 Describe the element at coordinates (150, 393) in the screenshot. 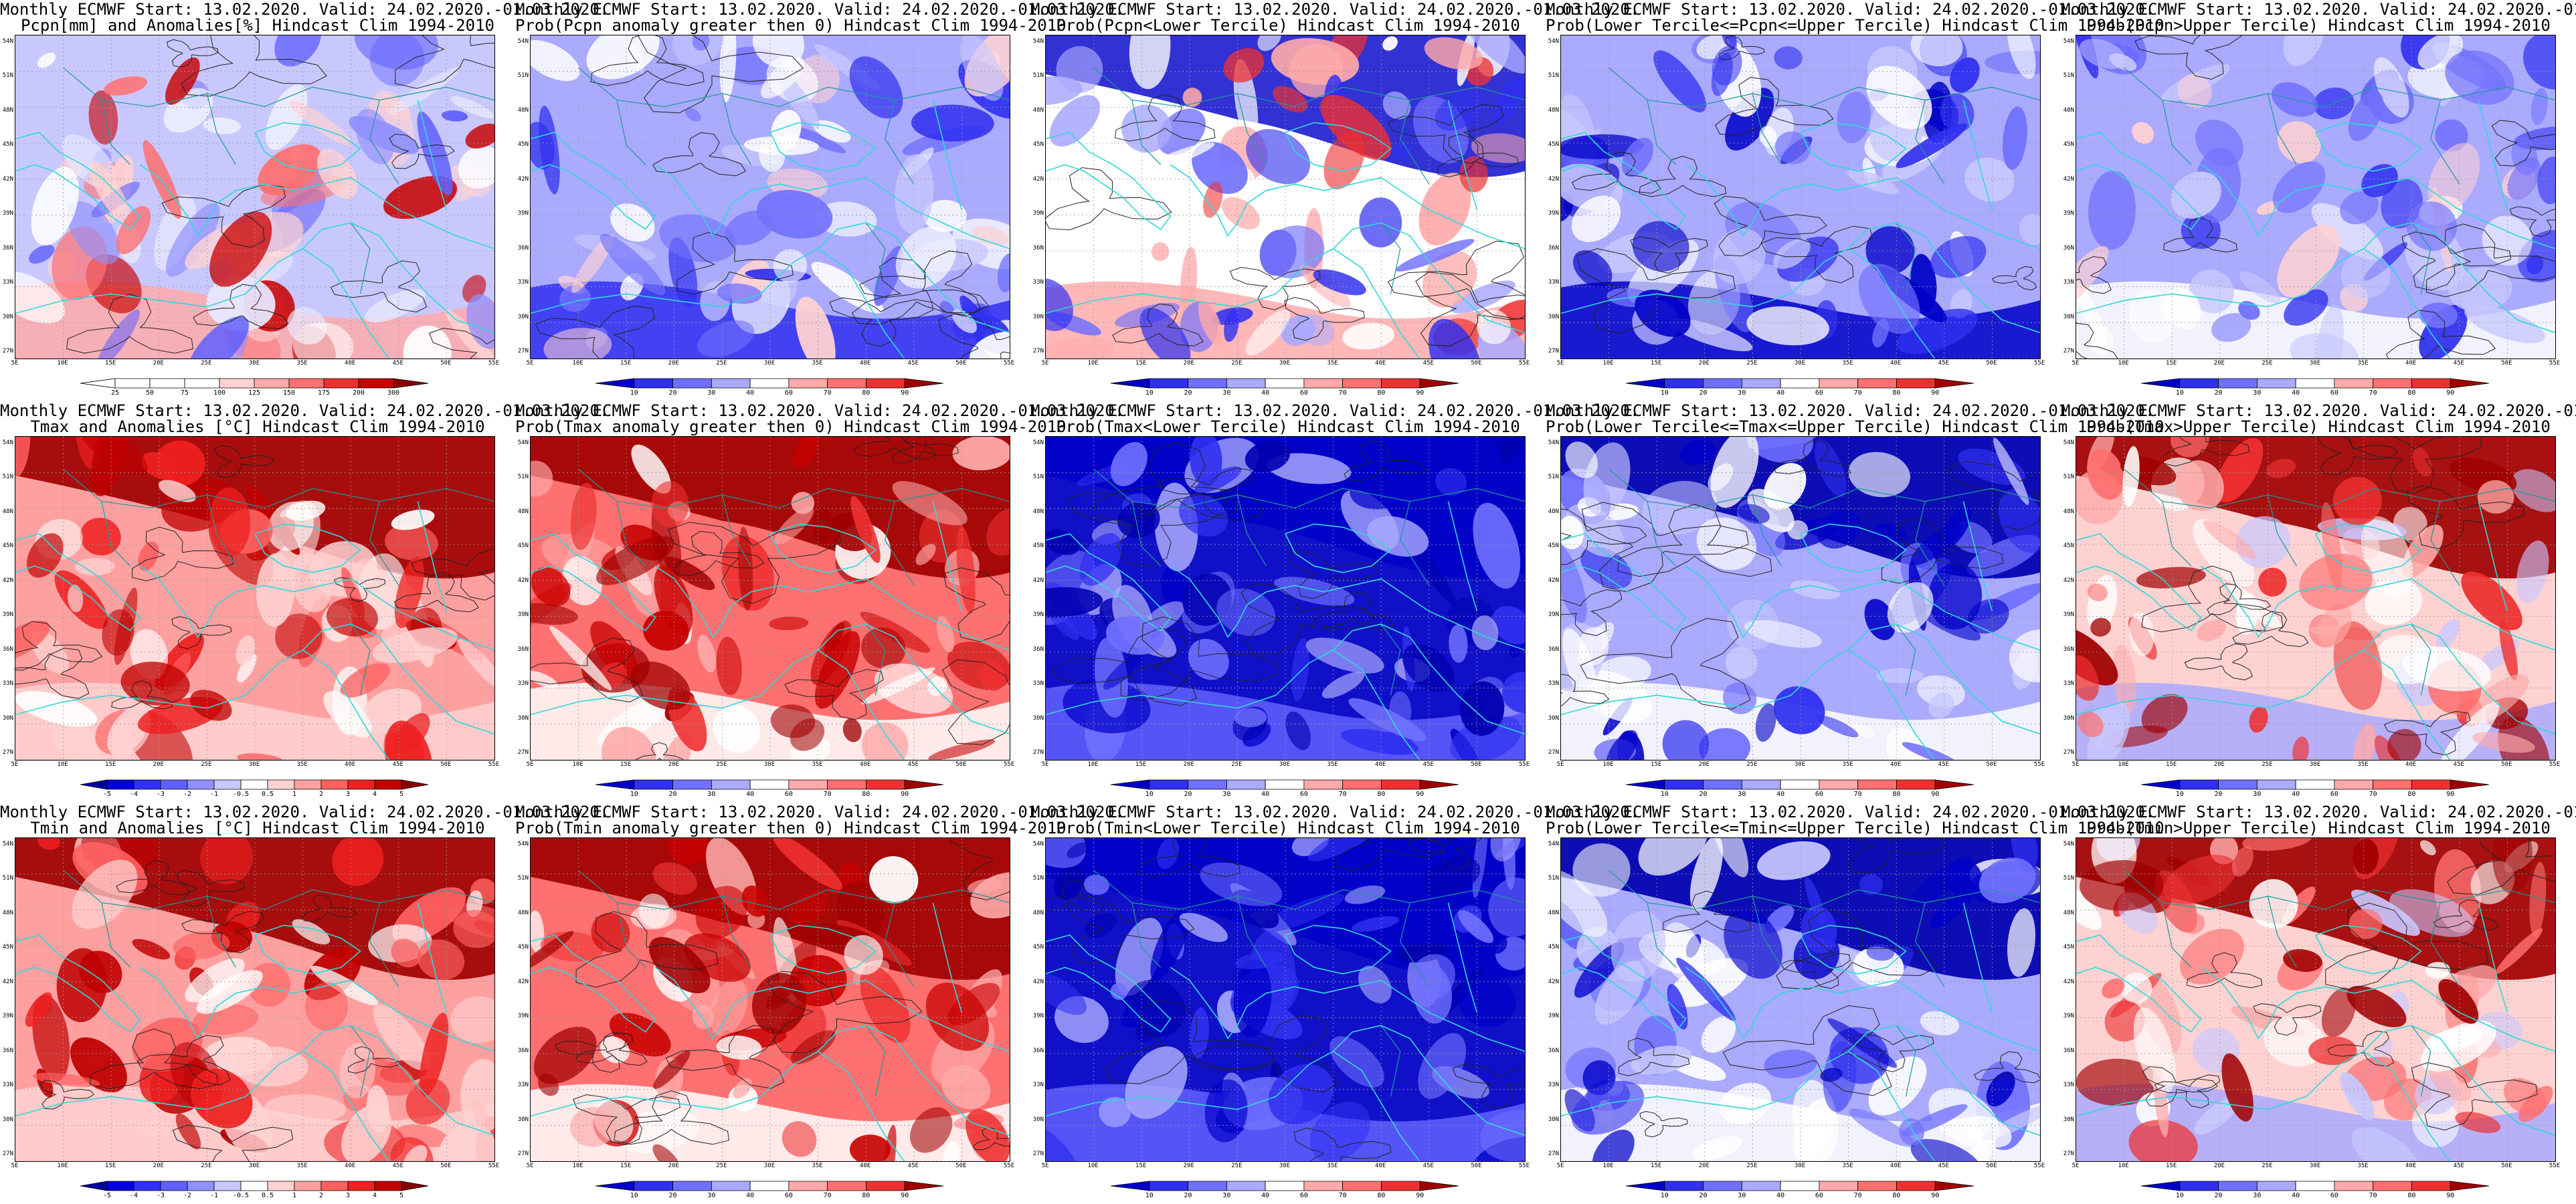

I see `colorbar-label: 50` at that location.